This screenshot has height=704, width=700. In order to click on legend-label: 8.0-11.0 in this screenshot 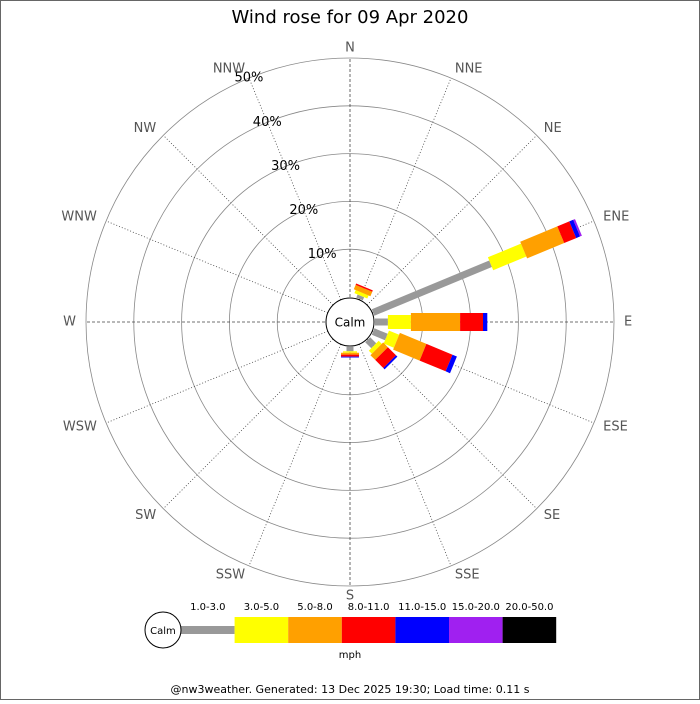, I will do `click(369, 607)`.